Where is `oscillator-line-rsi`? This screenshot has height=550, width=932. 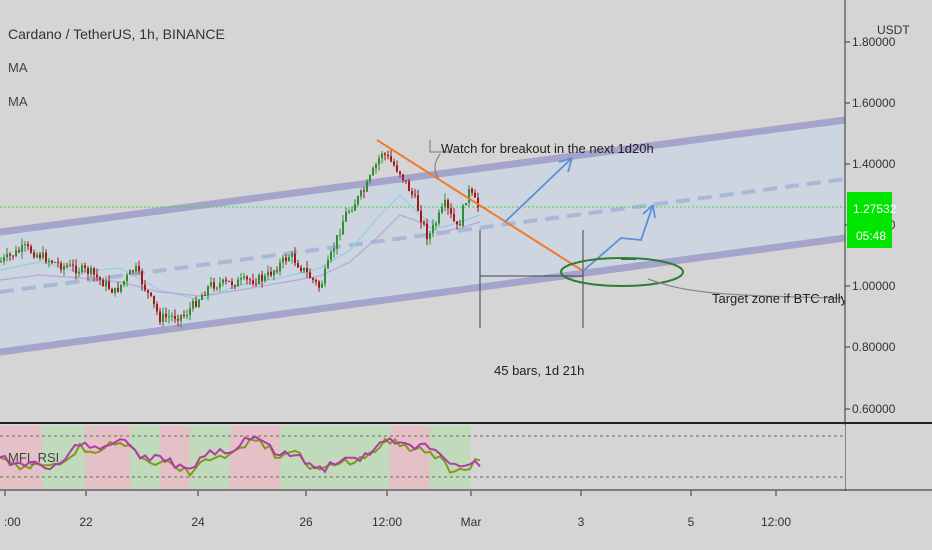
oscillator-line-rsi is located at coordinates (240, 454).